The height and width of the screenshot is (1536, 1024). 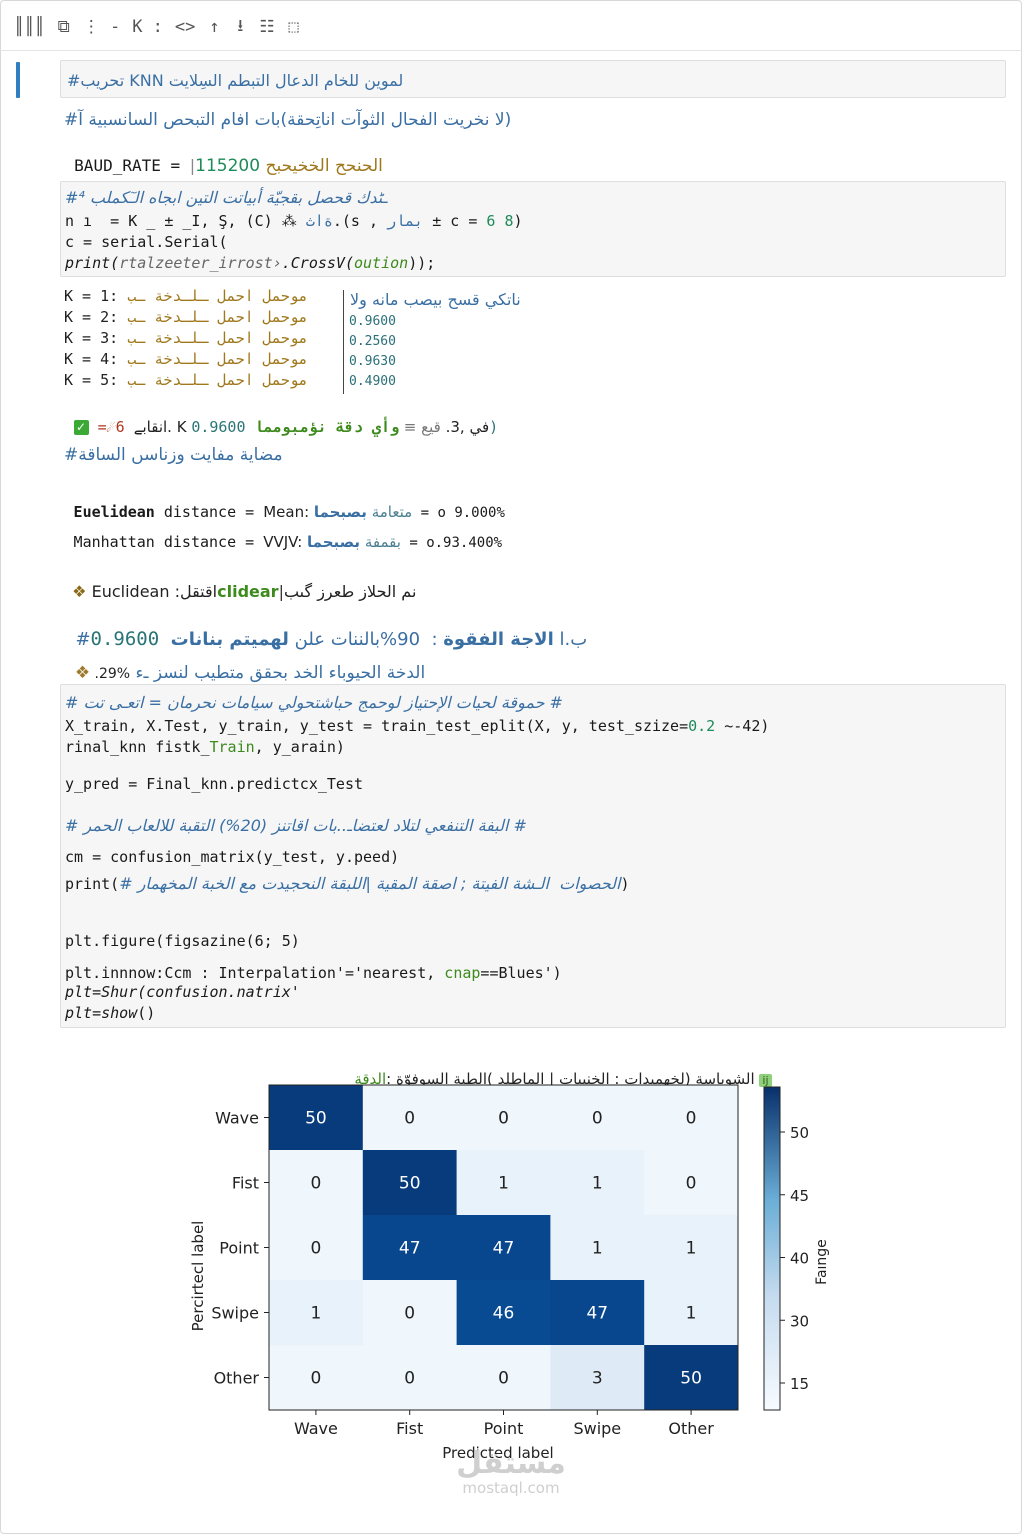 I want to click on more-icon: ⋮ -, so click(x=101, y=27).